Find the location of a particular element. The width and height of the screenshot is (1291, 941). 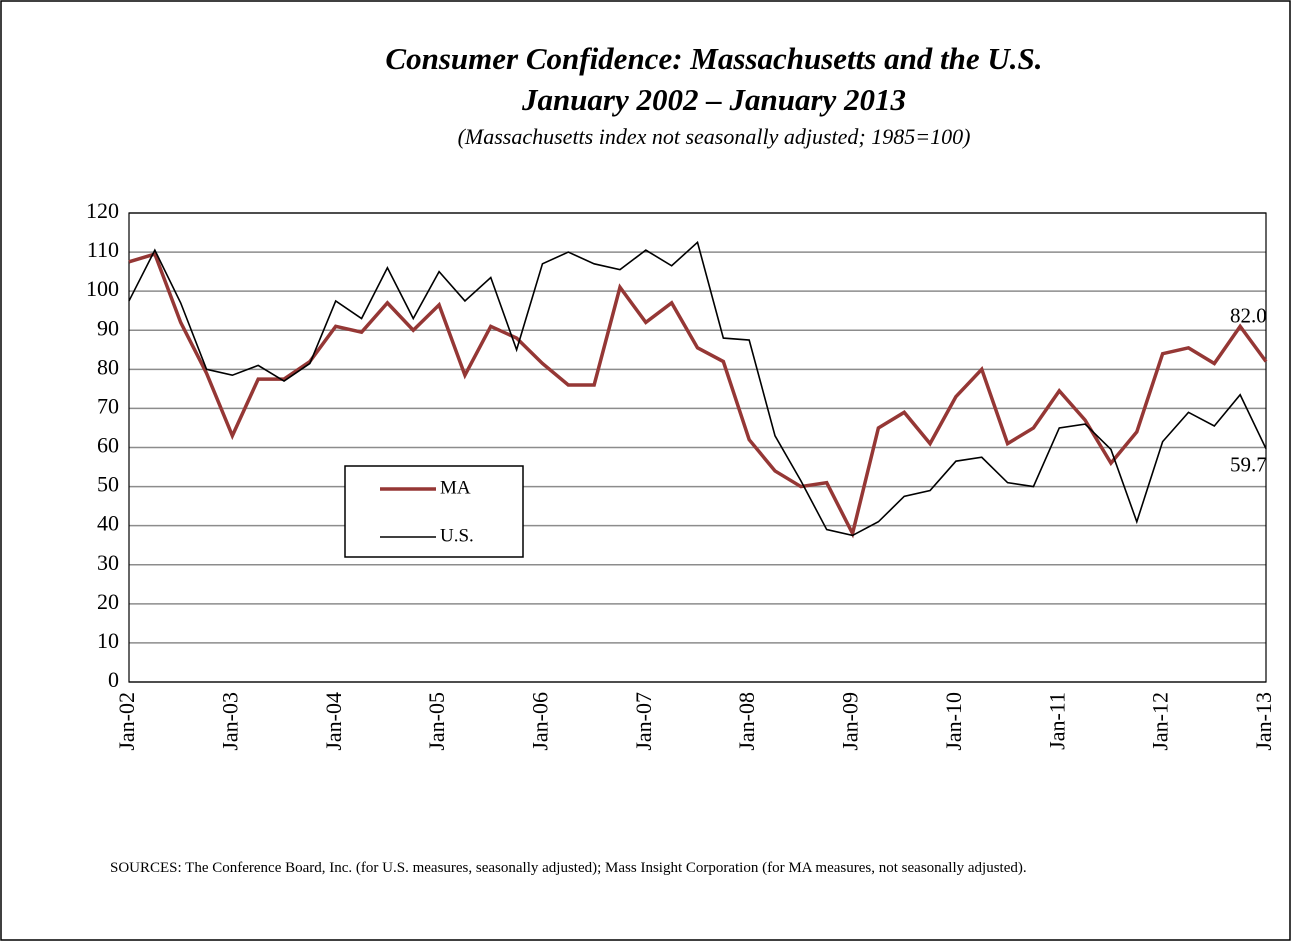

x-tick-label: Jan-06 is located at coordinates (540, 721).